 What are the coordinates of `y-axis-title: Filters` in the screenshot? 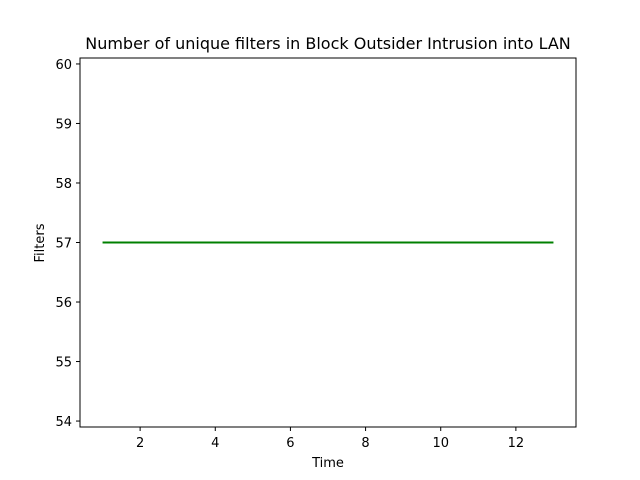 It's located at (40, 242).